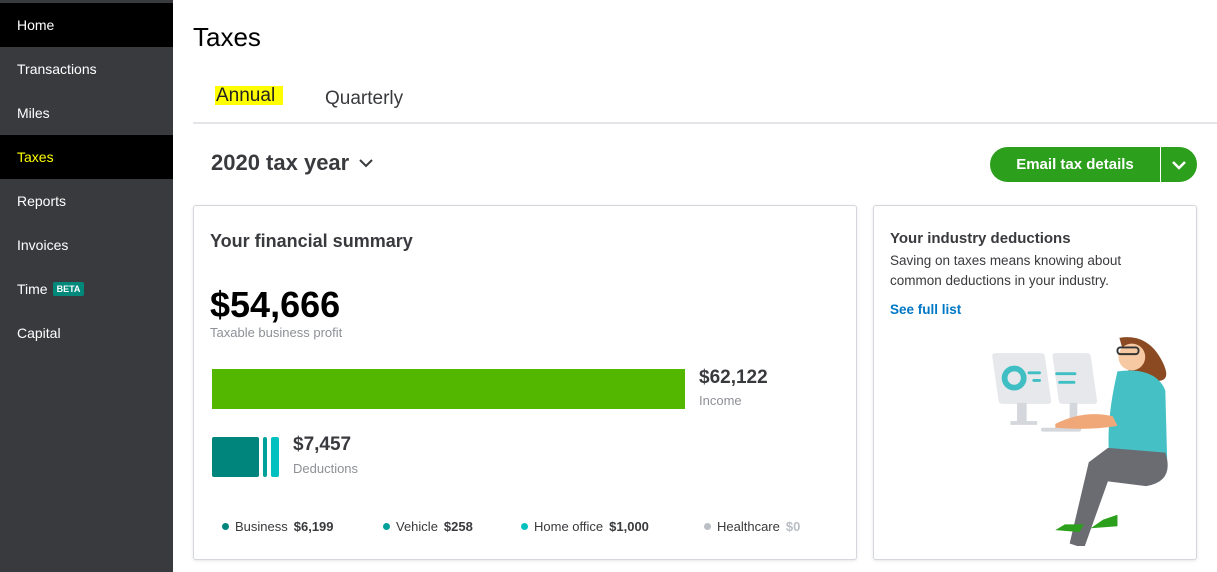 The height and width of the screenshot is (572, 1217). What do you see at coordinates (448, 389) in the screenshot?
I see `income-bar` at bounding box center [448, 389].